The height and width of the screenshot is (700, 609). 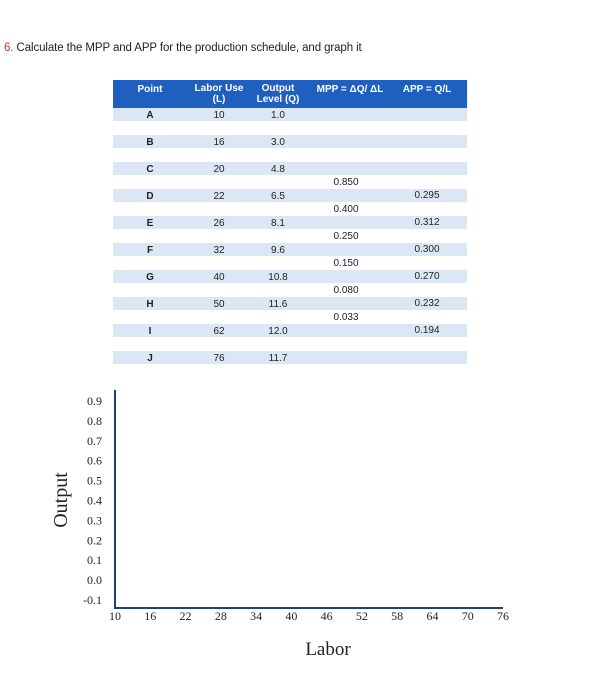 I want to click on table-cell-output: 8.1, so click(x=278, y=223).